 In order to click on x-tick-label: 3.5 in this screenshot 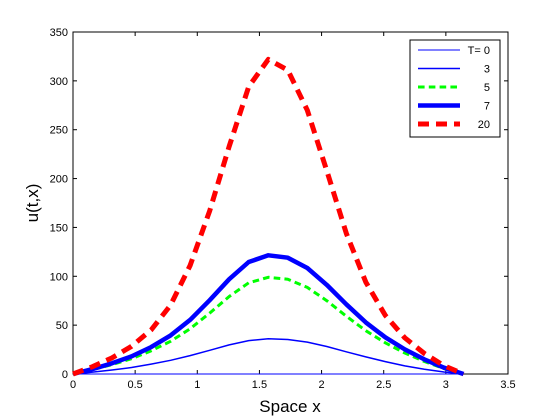, I will do `click(507, 385)`.